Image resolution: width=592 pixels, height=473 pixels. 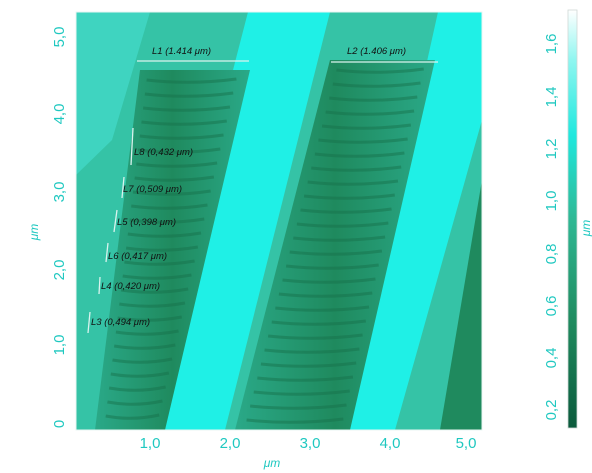 What do you see at coordinates (59, 192) in the screenshot?
I see `y-tick-label: 3,0` at bounding box center [59, 192].